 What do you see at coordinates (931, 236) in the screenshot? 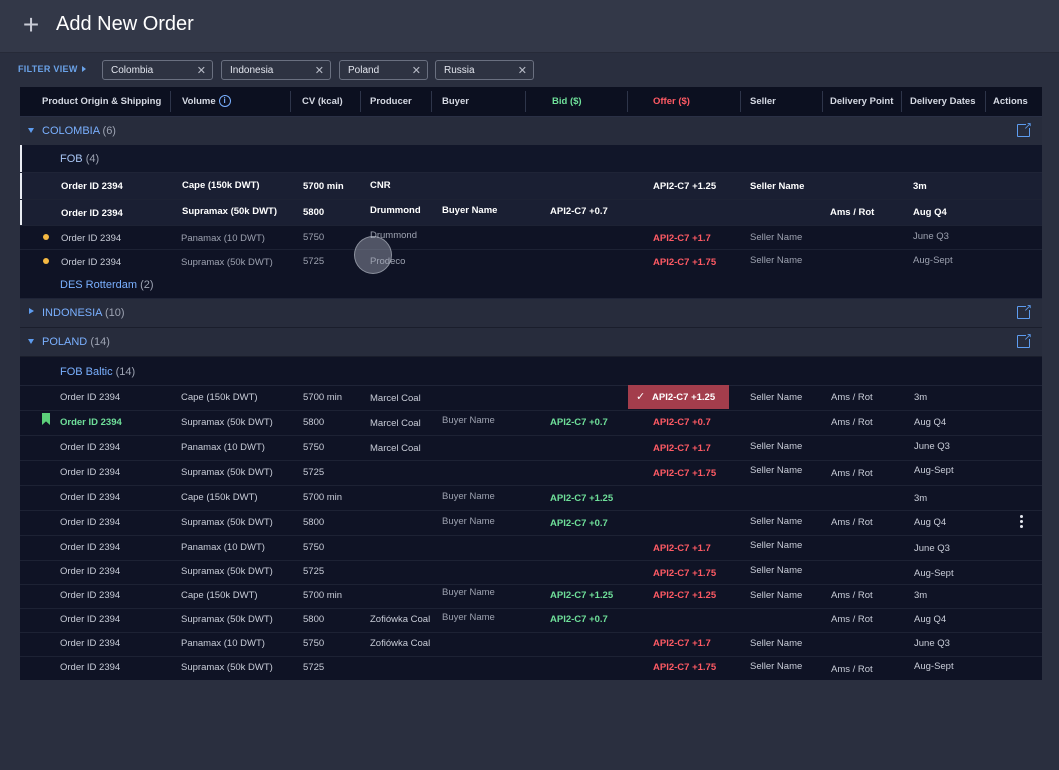
I see `cell-delivery-dates: June Q3` at bounding box center [931, 236].